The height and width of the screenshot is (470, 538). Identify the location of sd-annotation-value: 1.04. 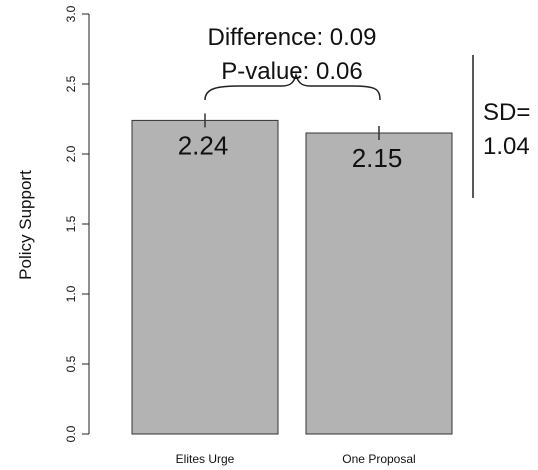
(506, 146).